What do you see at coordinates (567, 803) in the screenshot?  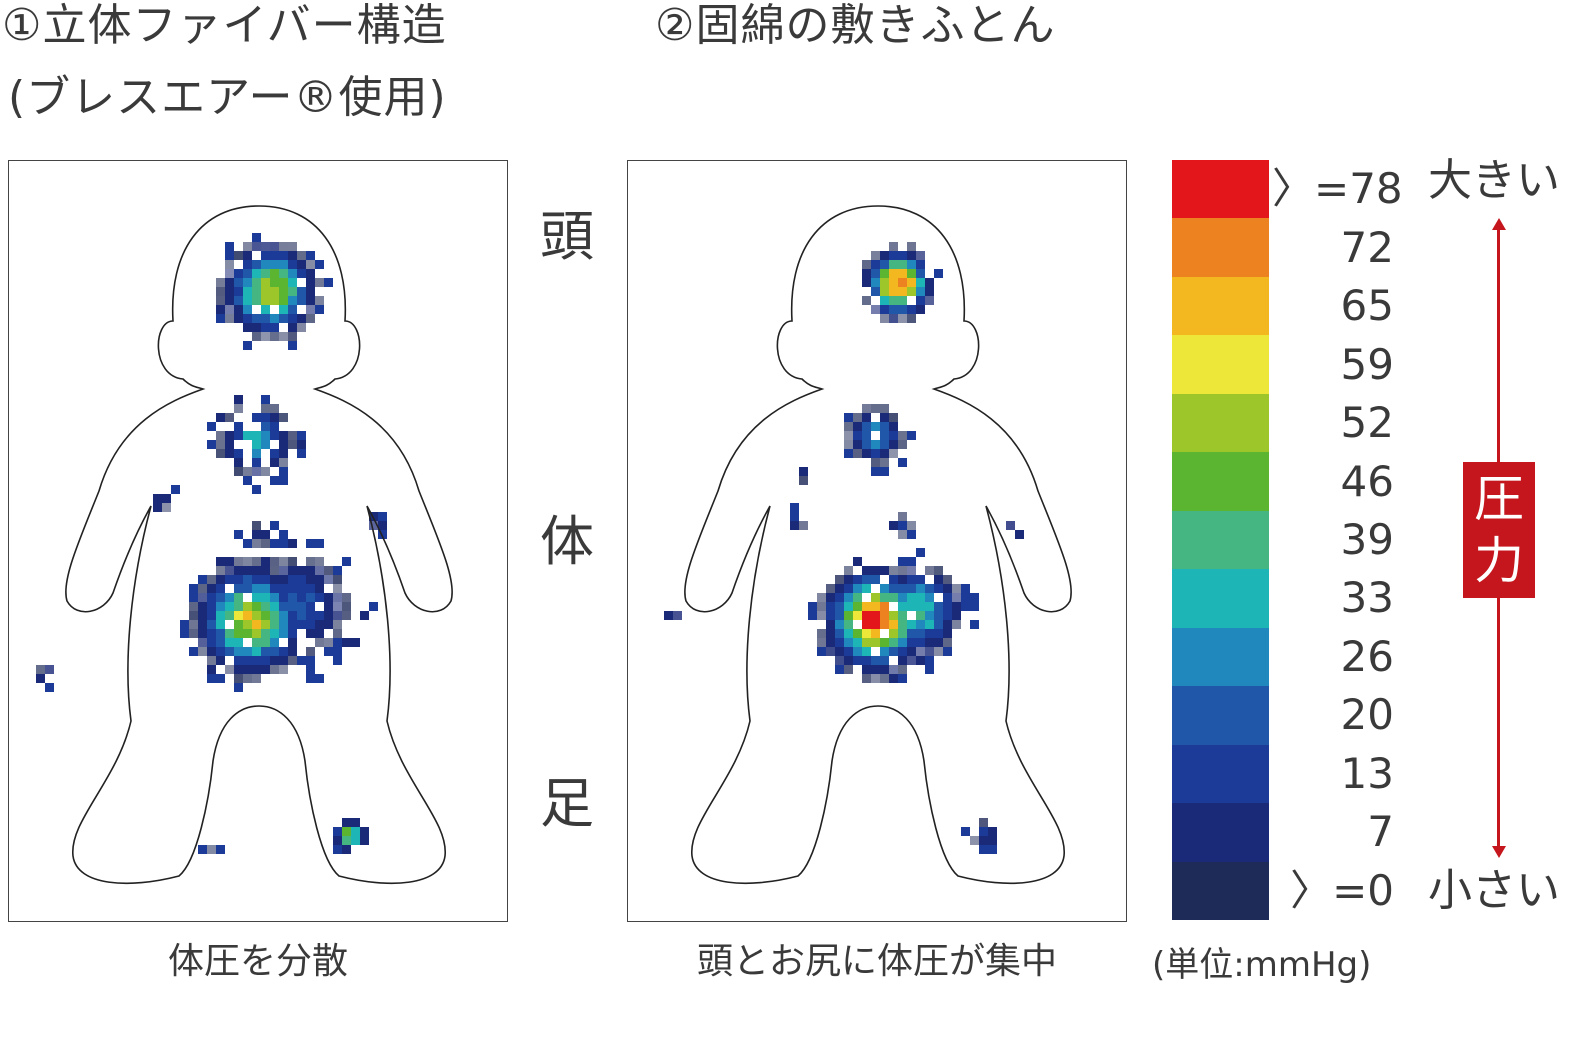 I see `region-label-feet: 足` at bounding box center [567, 803].